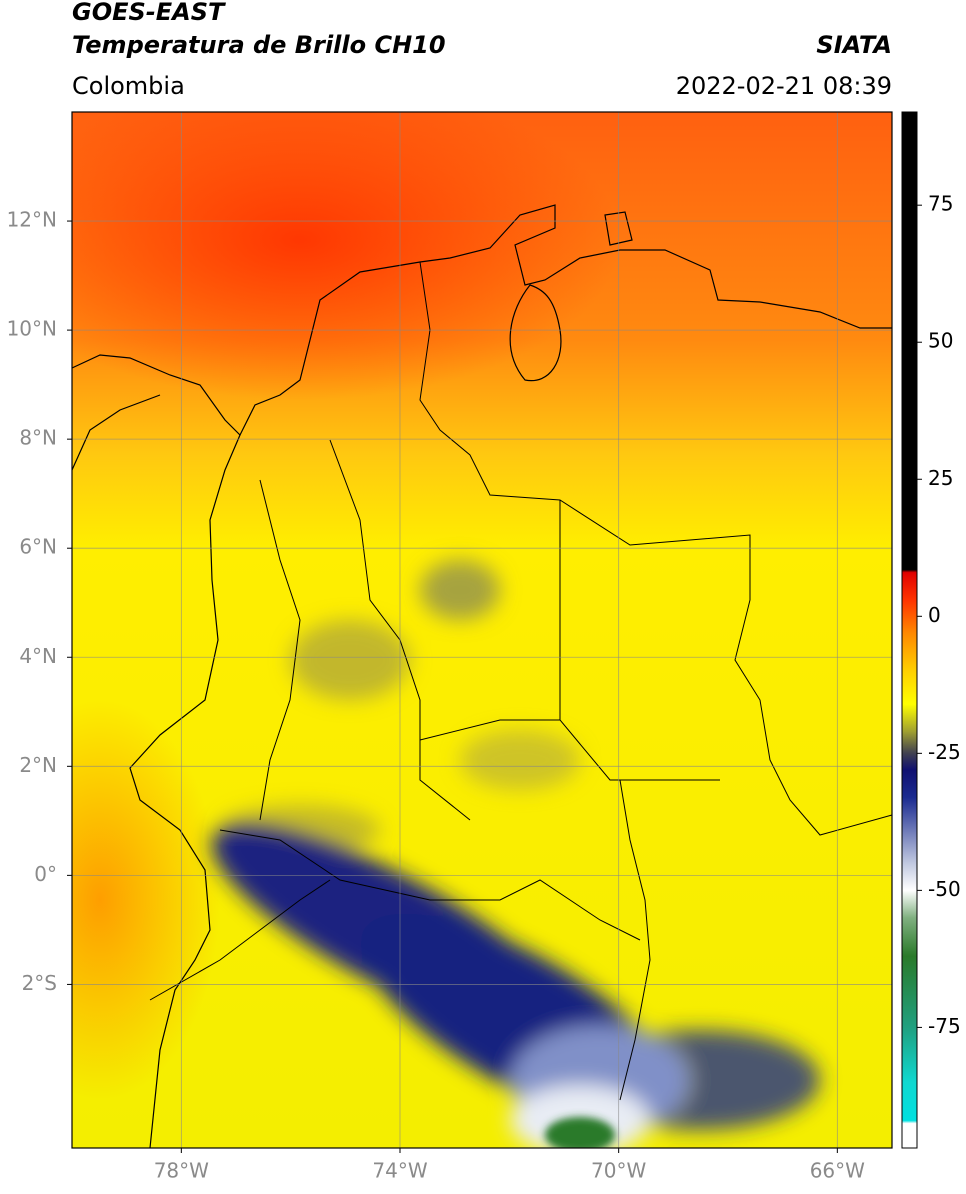 The image size is (966, 1194). I want to click on y-tick-label: 2°S, so click(39, 983).